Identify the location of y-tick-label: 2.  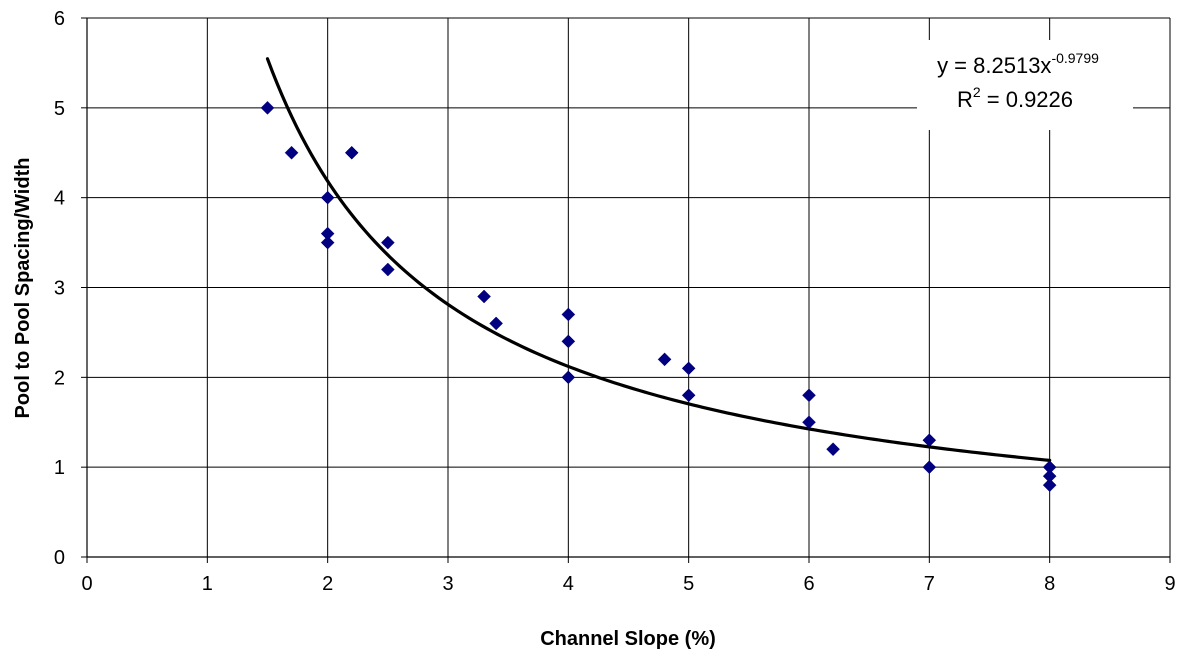
(59, 378).